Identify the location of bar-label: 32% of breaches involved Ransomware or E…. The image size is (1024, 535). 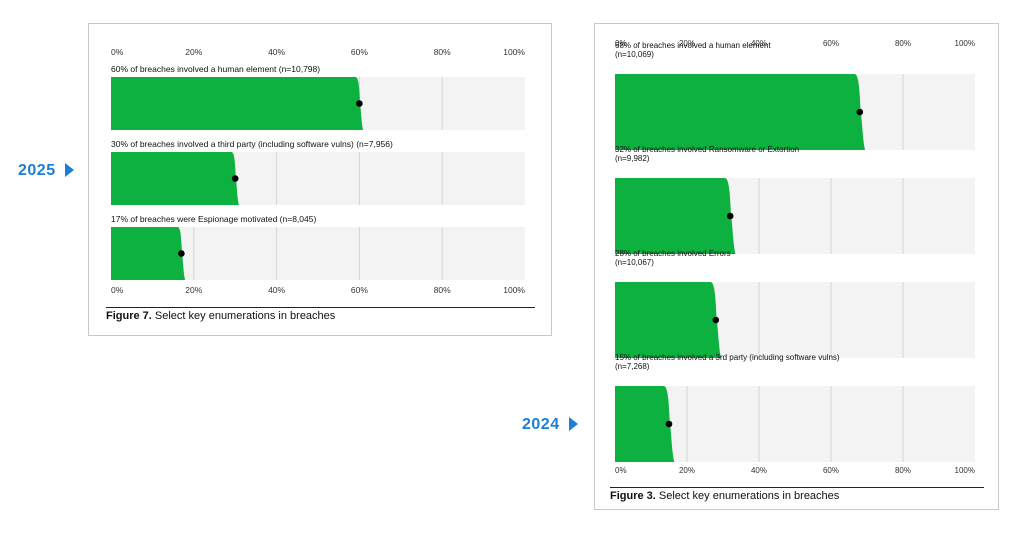
(707, 149).